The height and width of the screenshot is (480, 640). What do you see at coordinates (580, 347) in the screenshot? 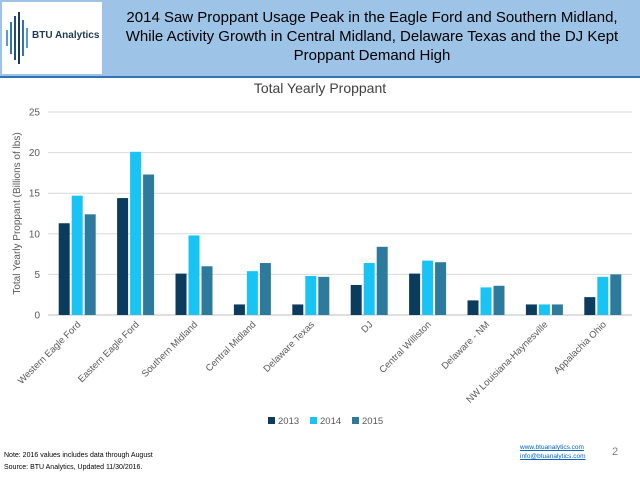
I see `x-tick-label: Appalachia Ohio` at bounding box center [580, 347].